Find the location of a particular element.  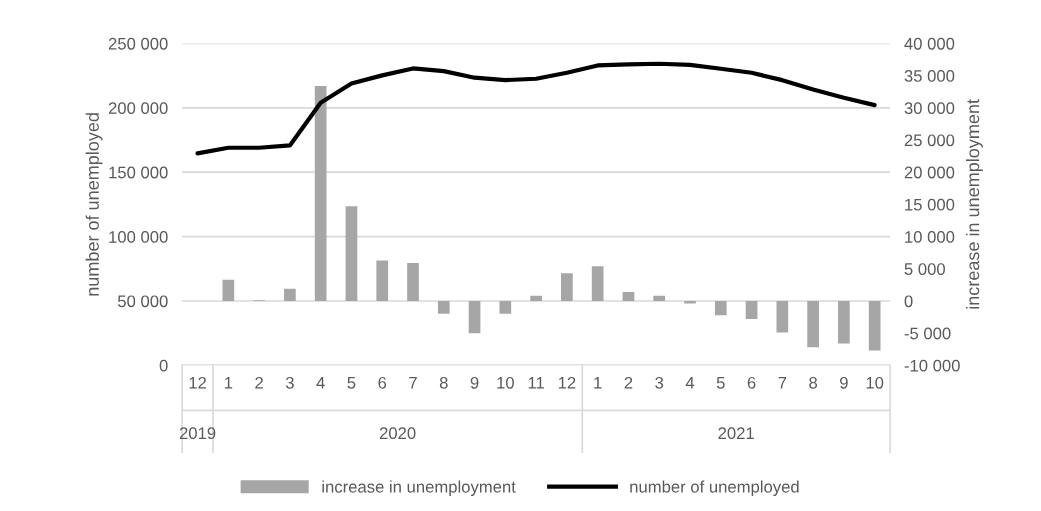

legend-label: increase in unemployment is located at coordinates (419, 488).